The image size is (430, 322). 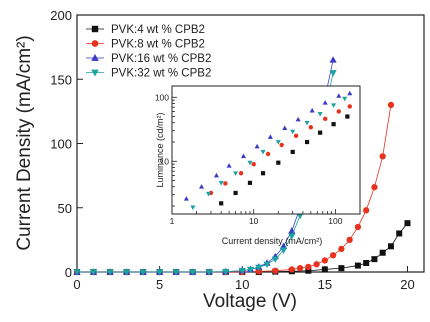 What do you see at coordinates (161, 59) in the screenshot?
I see `legend-label: PVK:16 wt % CPB2` at bounding box center [161, 59].